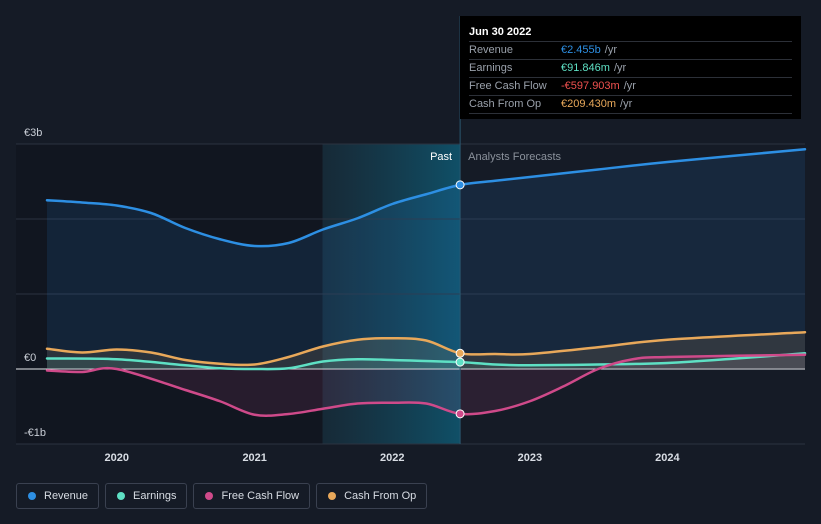 The width and height of the screenshot is (821, 524). What do you see at coordinates (155, 496) in the screenshot?
I see `legend-label: Earnings` at bounding box center [155, 496].